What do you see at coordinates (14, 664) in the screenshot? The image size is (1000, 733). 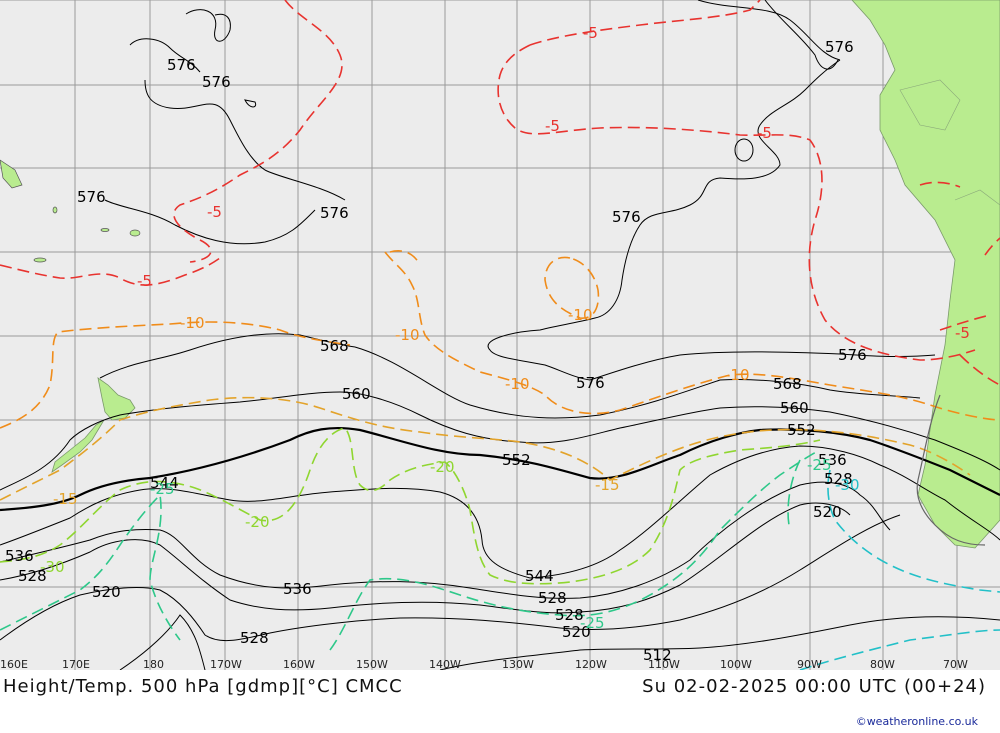 I see `lon-label: 160E` at bounding box center [14, 664].